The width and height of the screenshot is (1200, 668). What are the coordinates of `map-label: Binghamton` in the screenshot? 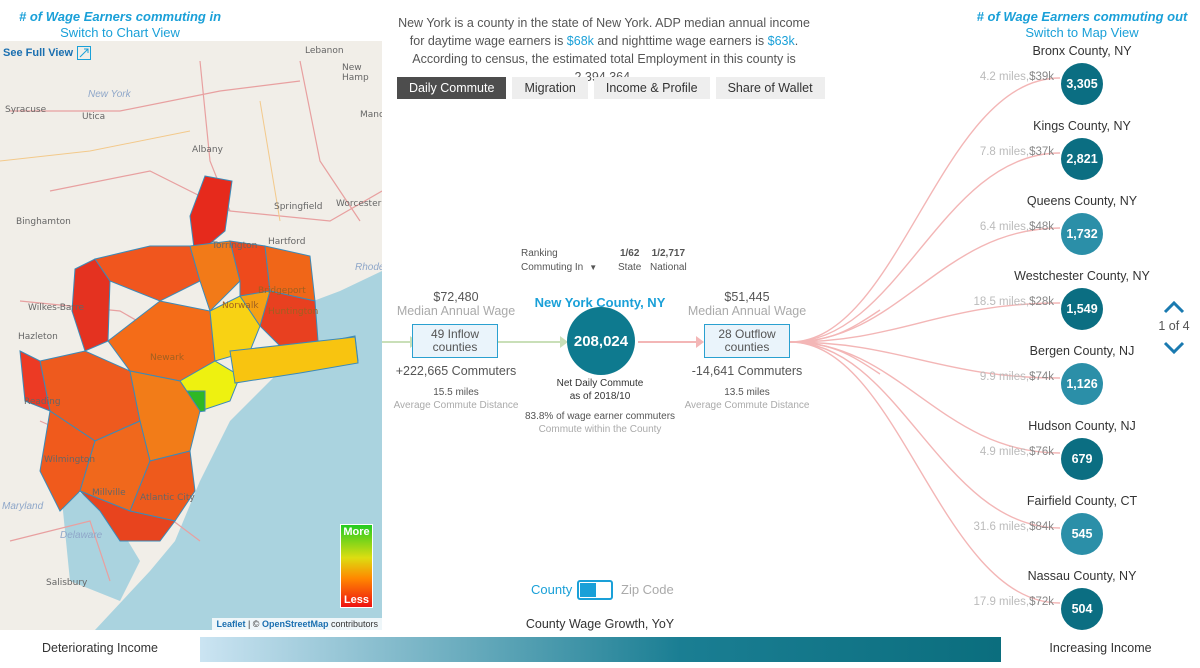 It's located at (43, 222).